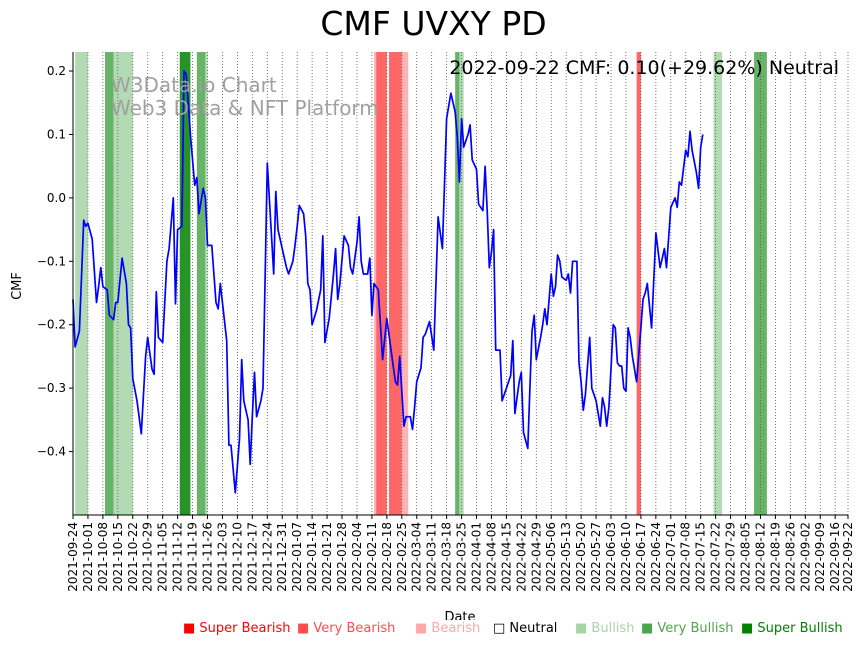  What do you see at coordinates (208, 557) in the screenshot?
I see `x-tick-label: 2021-11-26` at bounding box center [208, 557].